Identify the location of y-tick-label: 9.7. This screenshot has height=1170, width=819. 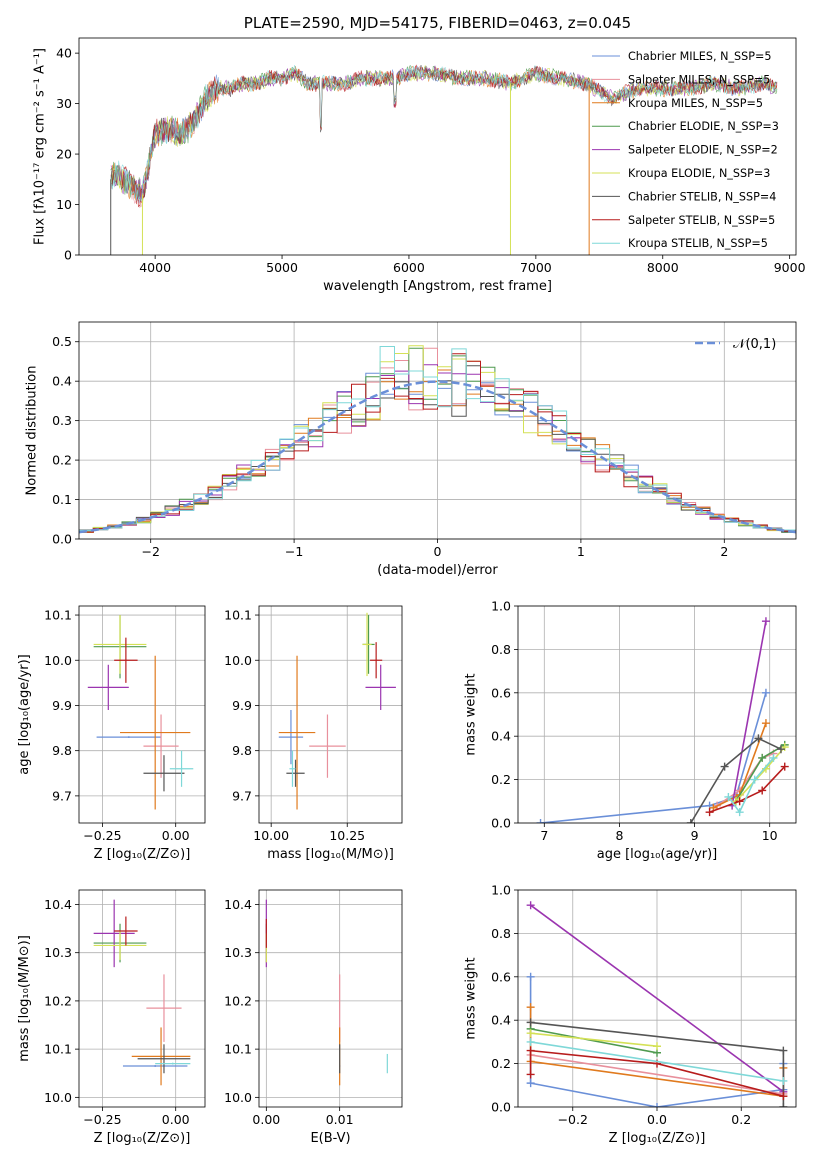
(62, 795).